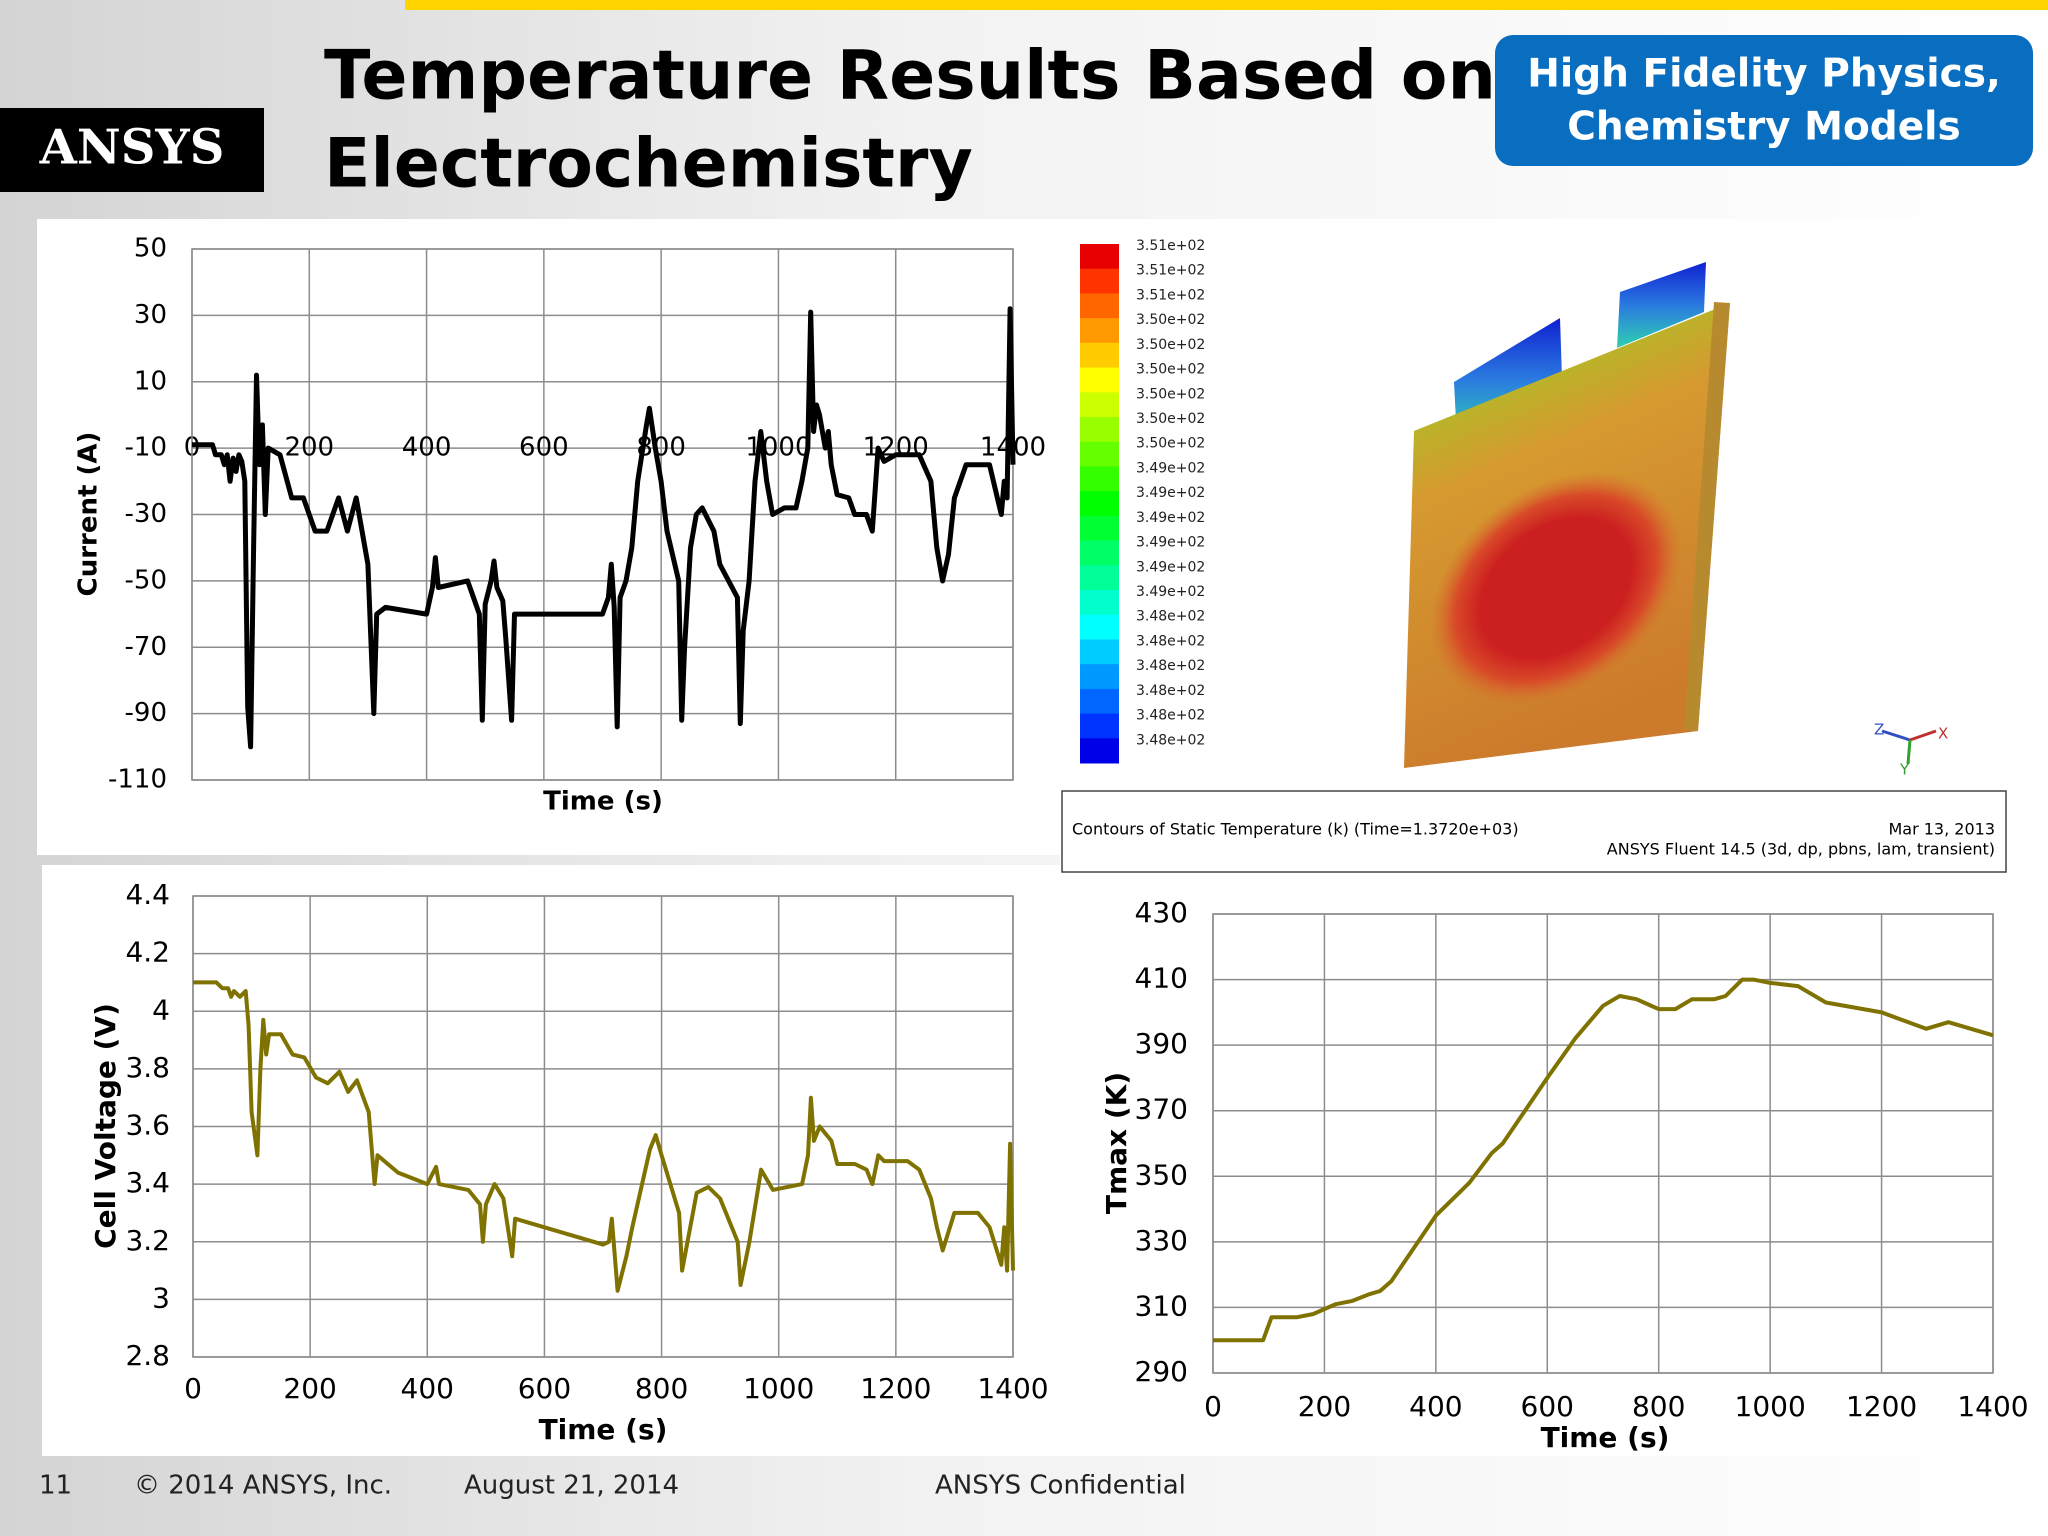  What do you see at coordinates (147, 952) in the screenshot?
I see `y-tick-label: 4.2` at bounding box center [147, 952].